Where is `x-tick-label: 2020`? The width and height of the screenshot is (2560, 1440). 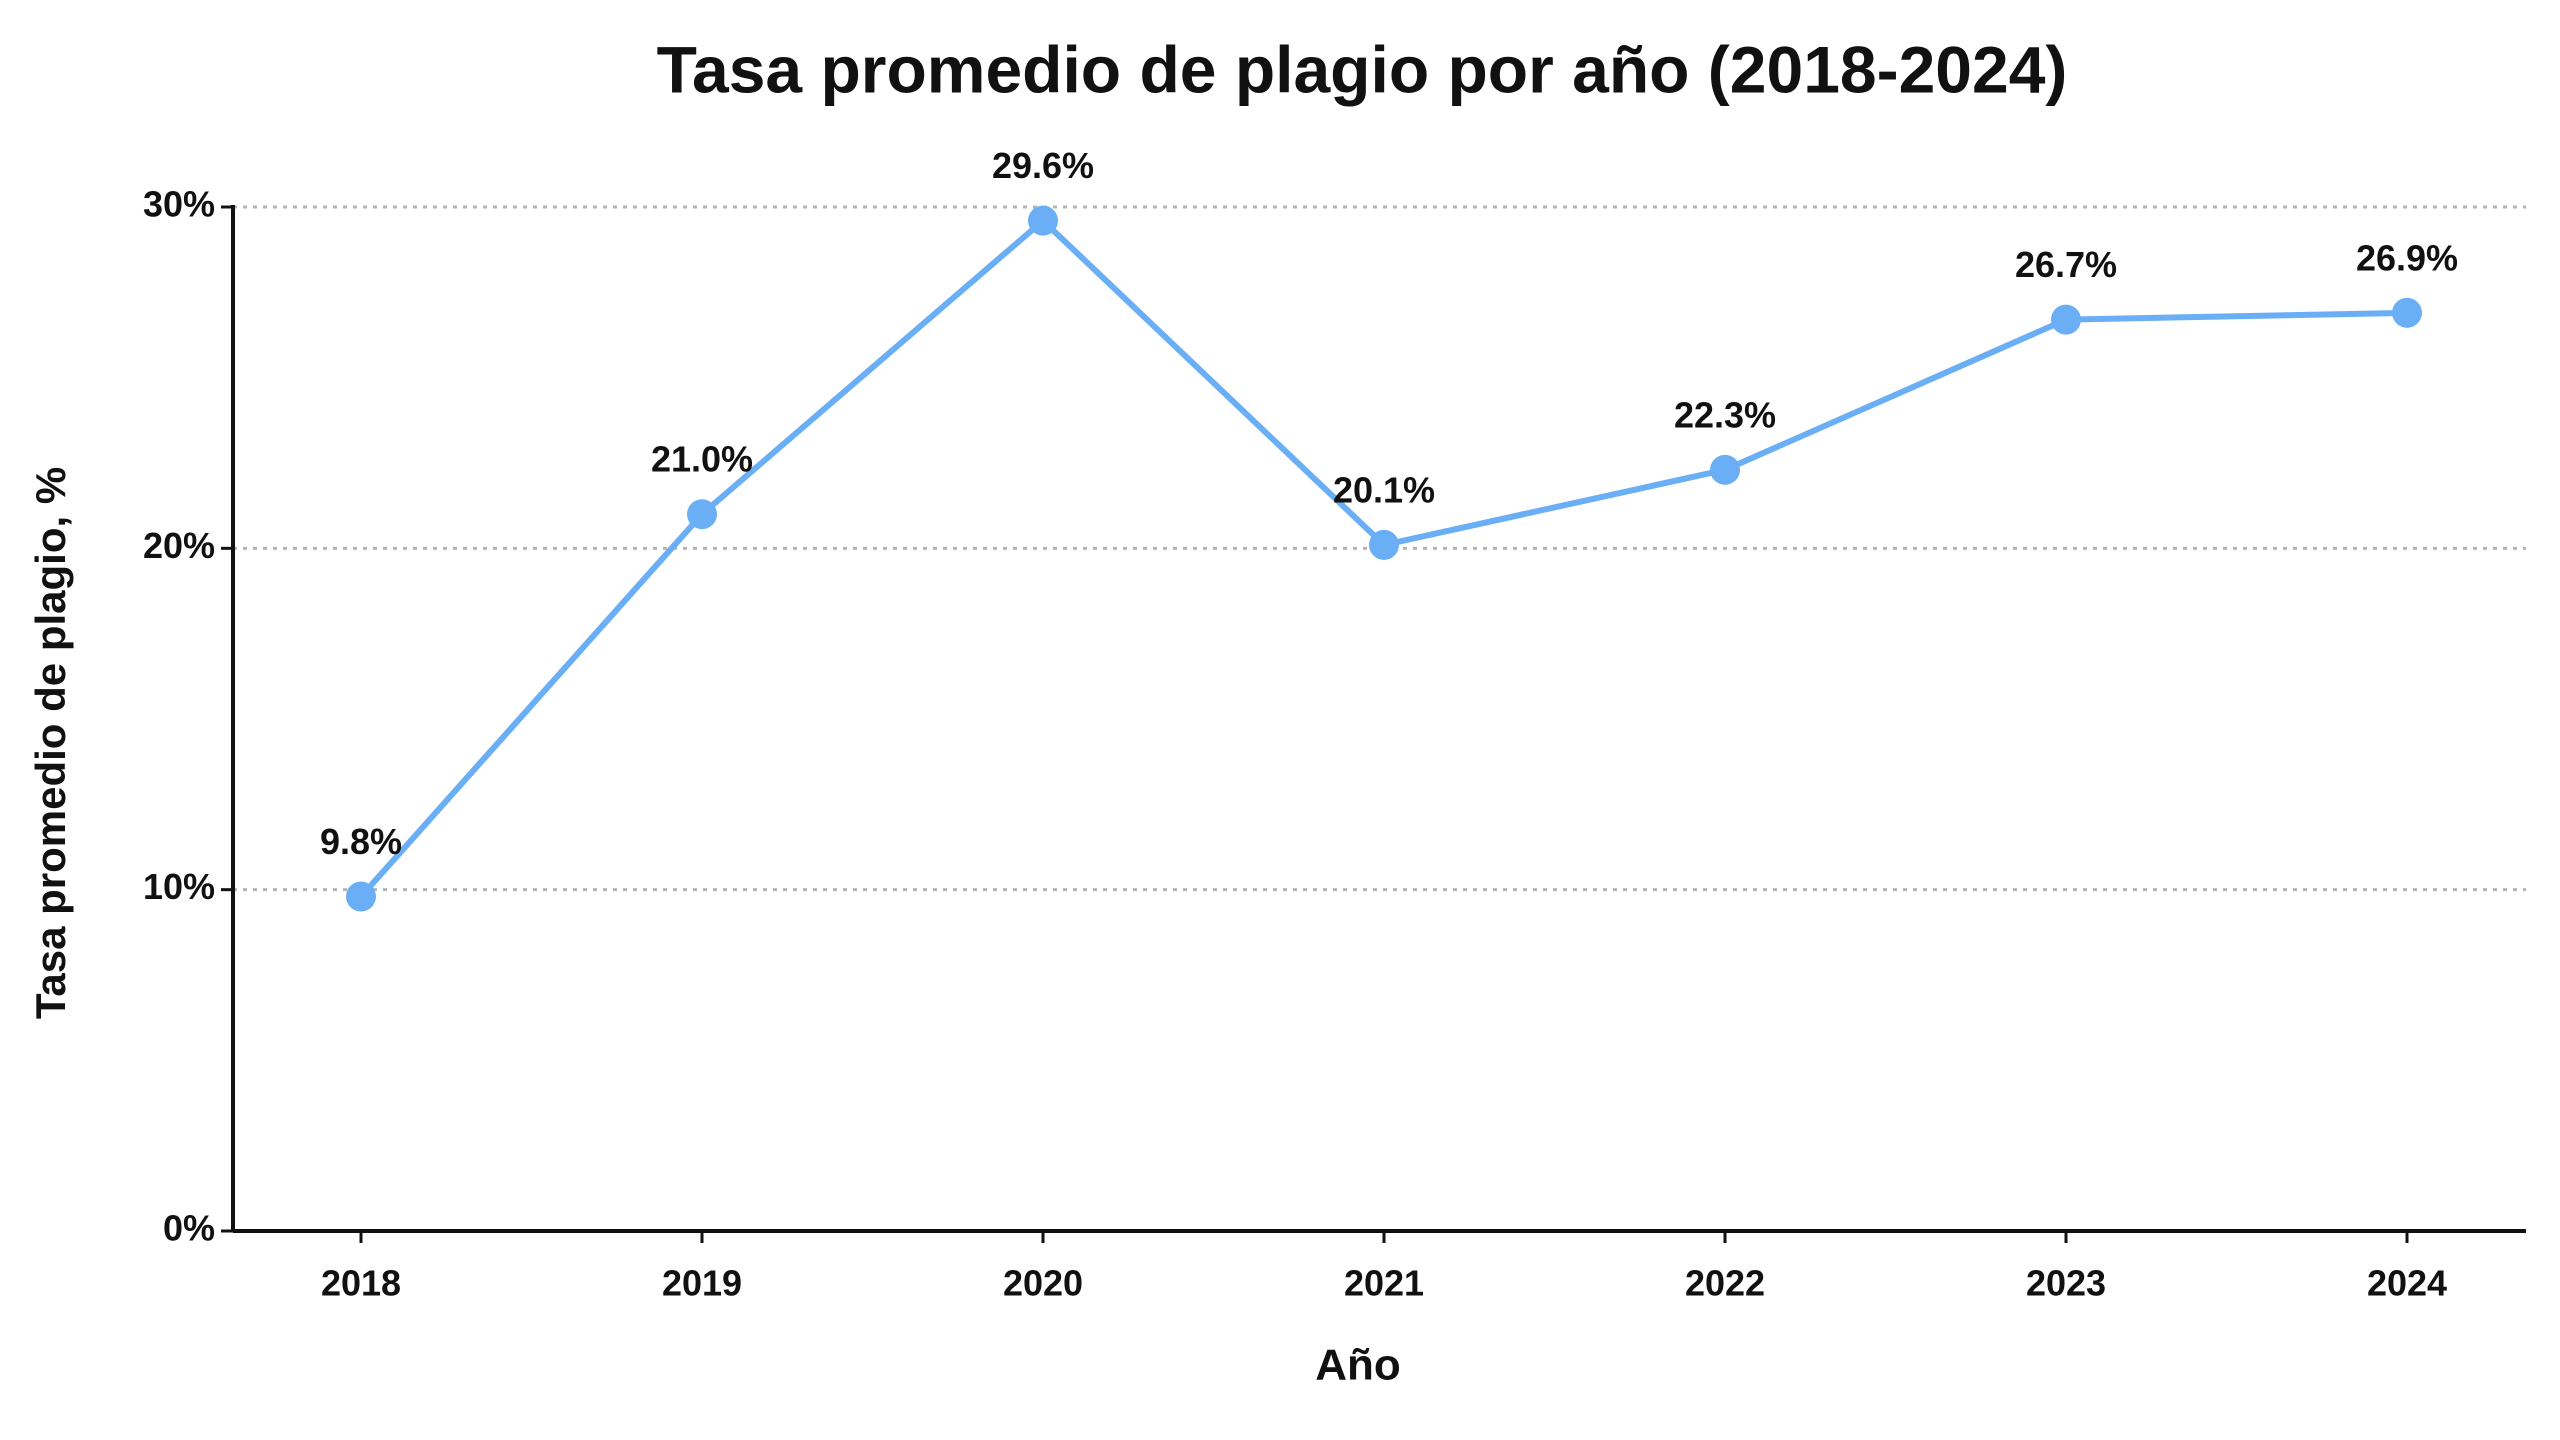
x-tick-label: 2020 is located at coordinates (1043, 1283).